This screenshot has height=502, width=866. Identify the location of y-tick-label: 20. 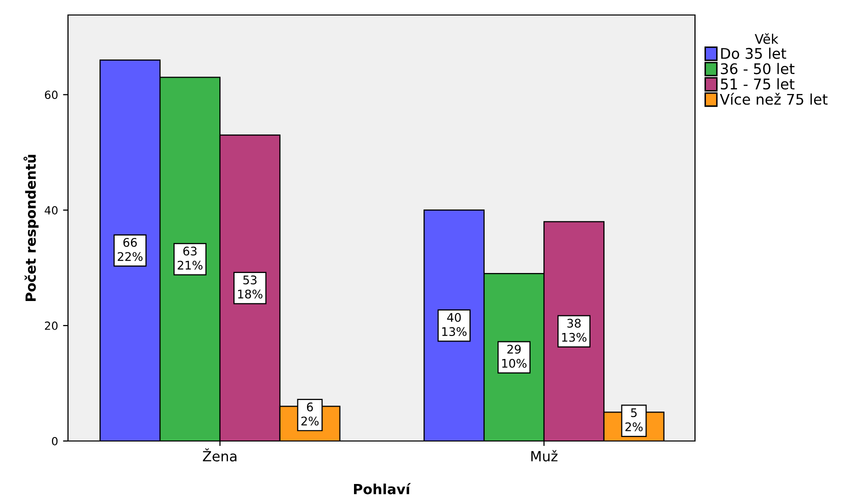
(51, 326).